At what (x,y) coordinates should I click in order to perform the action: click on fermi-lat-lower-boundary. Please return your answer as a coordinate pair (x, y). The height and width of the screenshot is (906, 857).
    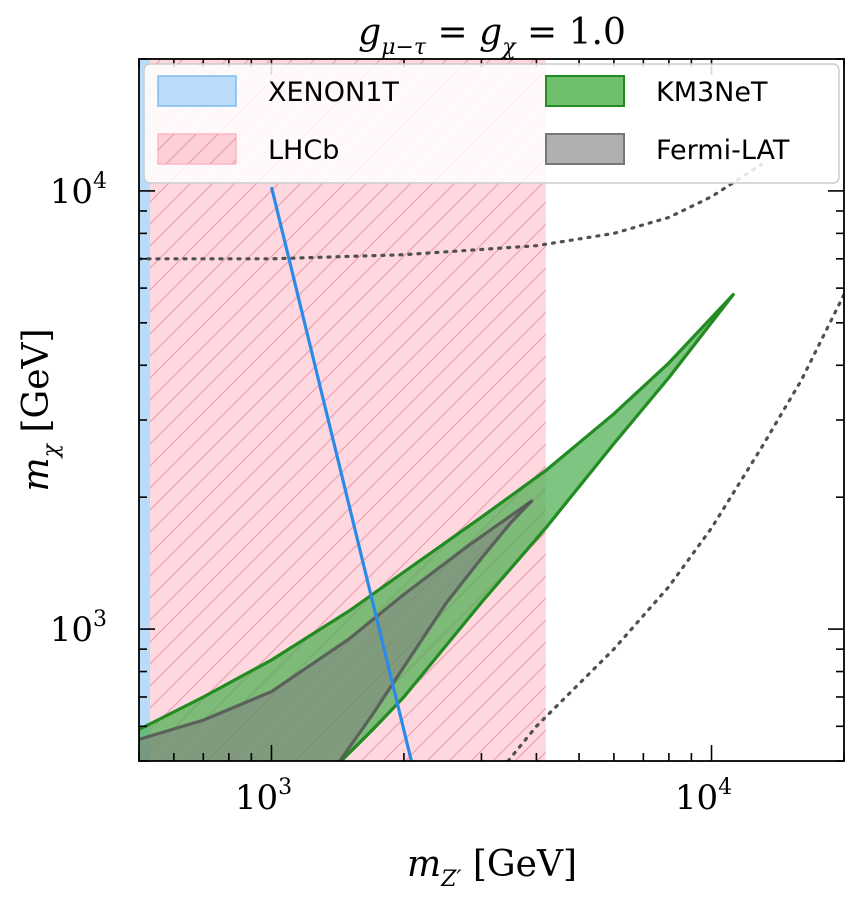
    Looking at the image, I should click on (435, 630).